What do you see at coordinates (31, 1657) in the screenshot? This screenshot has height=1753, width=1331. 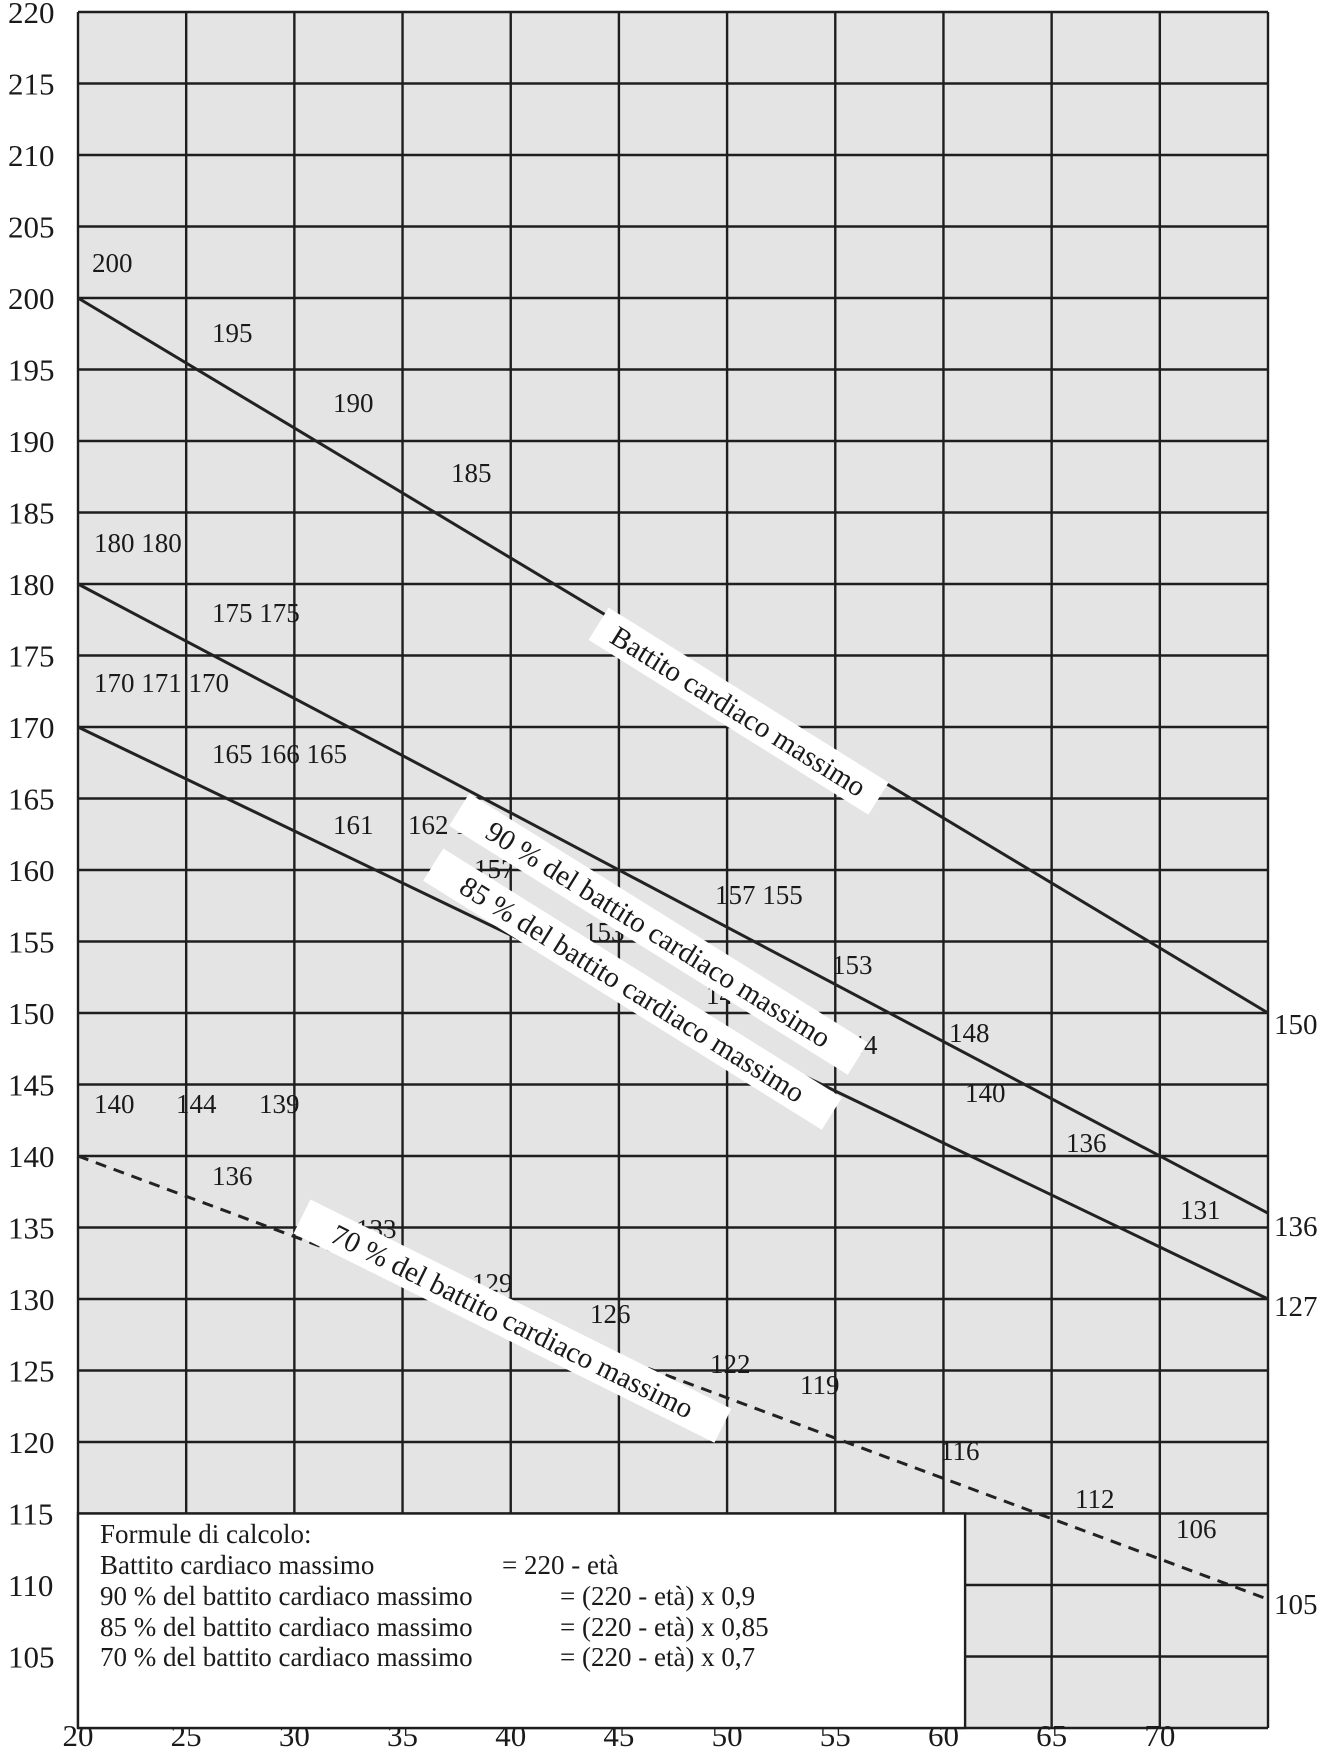 I see `y-tick-label: 105` at bounding box center [31, 1657].